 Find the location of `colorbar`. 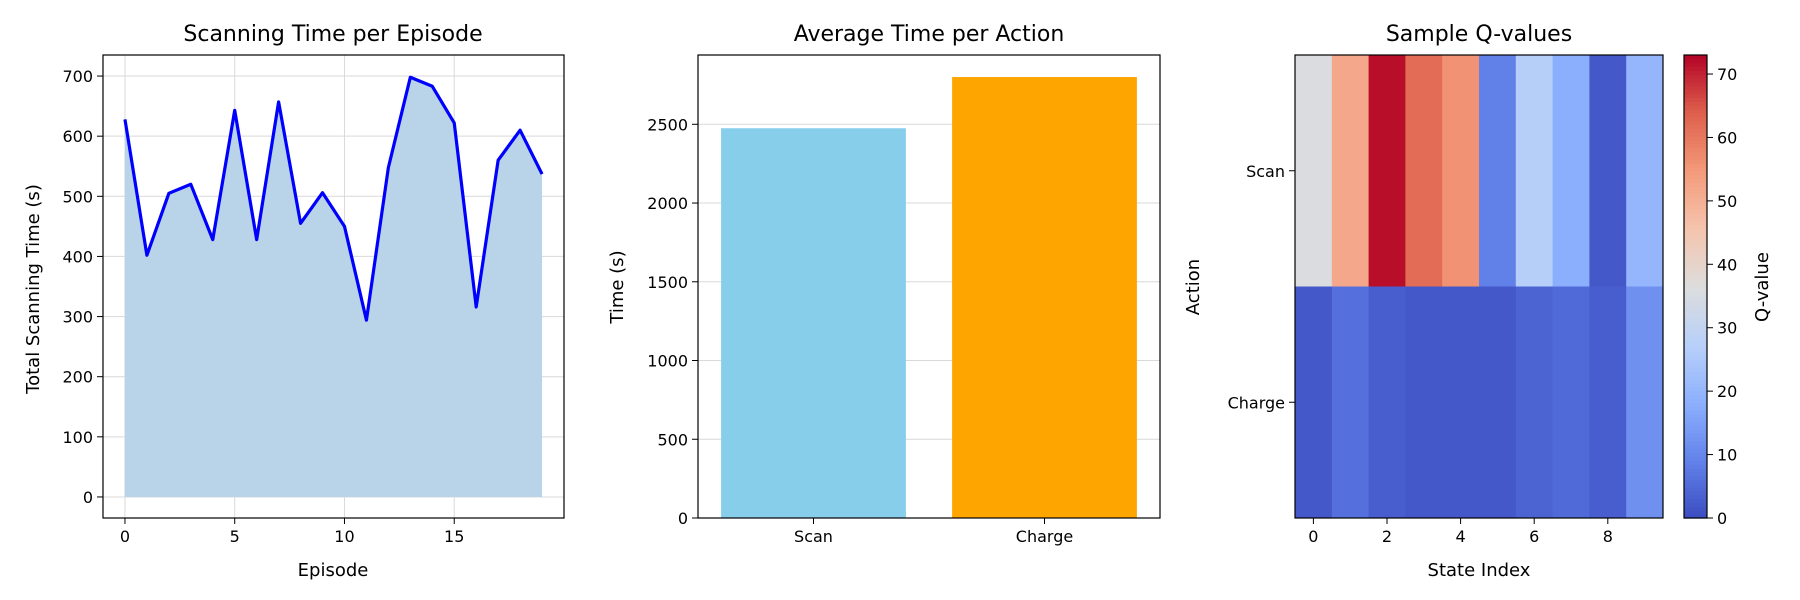

colorbar is located at coordinates (1695, 287).